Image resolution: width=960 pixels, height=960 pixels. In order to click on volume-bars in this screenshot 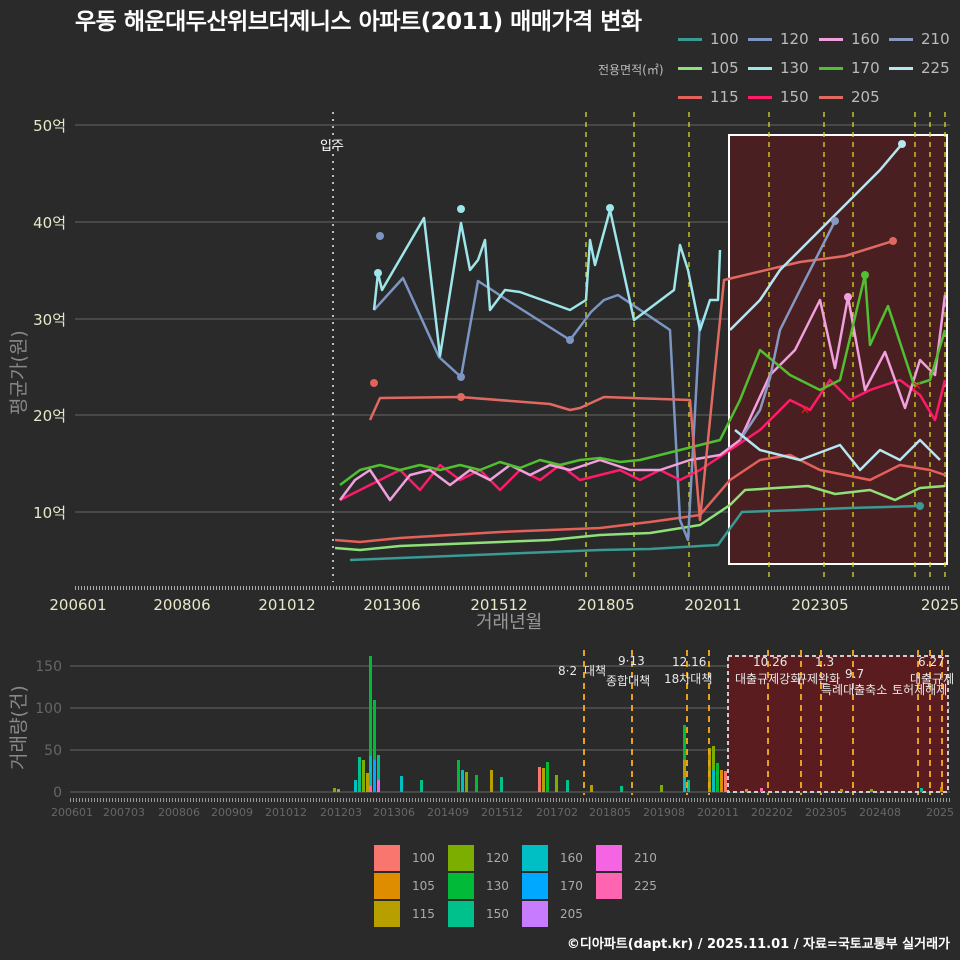, I will do `click(638, 724)`.